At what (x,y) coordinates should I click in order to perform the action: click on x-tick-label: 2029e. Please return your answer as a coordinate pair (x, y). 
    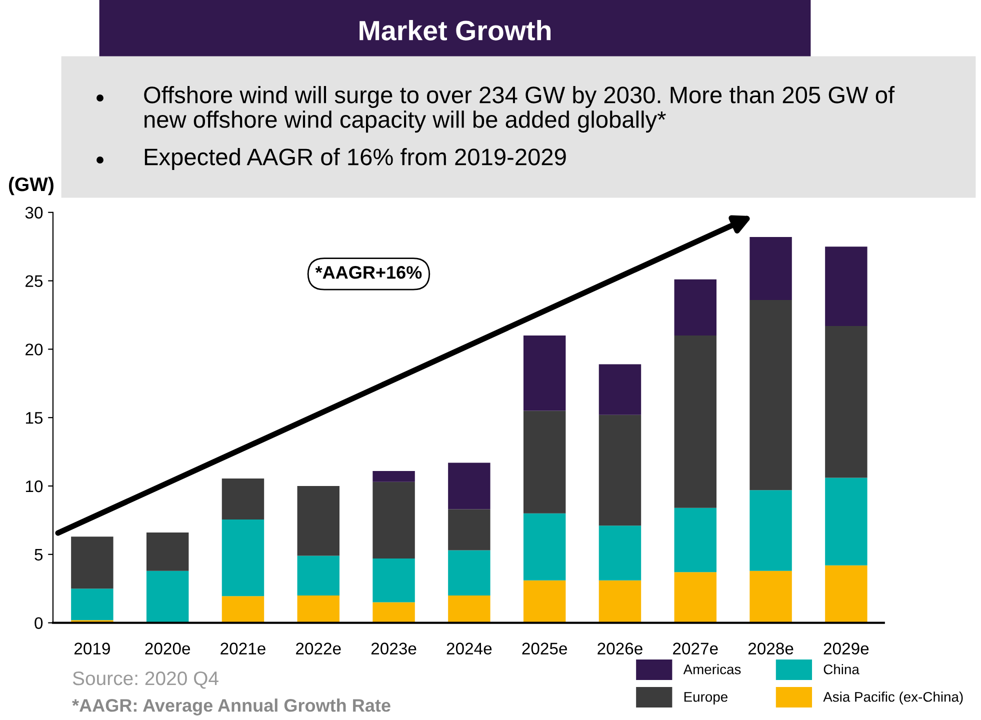
    Looking at the image, I should click on (846, 648).